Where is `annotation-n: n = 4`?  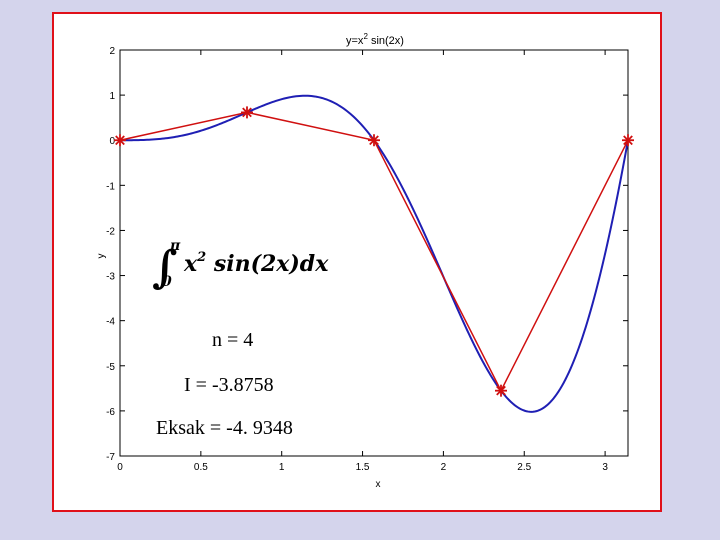
annotation-n: n = 4 is located at coordinates (232, 340).